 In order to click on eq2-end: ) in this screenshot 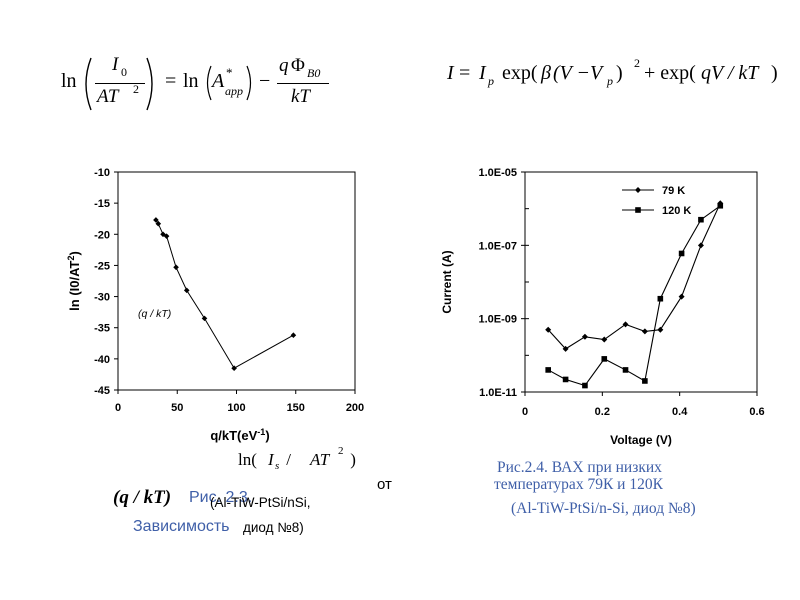, I will do `click(774, 73)`.